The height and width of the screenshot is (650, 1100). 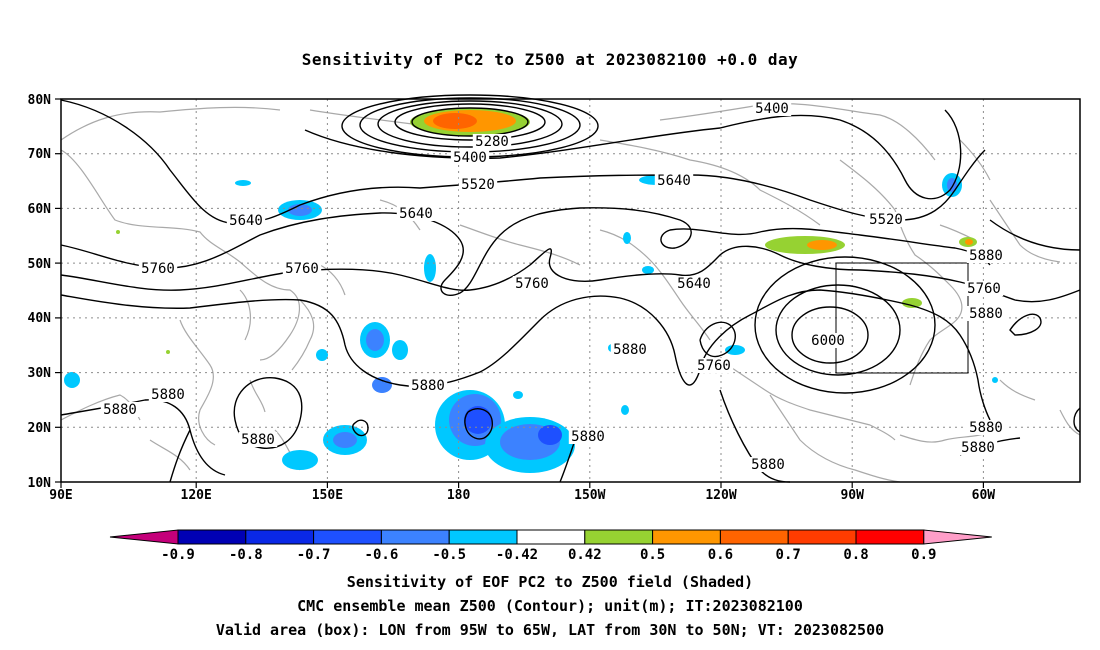 I want to click on contour-label: 6000, so click(x=828, y=341).